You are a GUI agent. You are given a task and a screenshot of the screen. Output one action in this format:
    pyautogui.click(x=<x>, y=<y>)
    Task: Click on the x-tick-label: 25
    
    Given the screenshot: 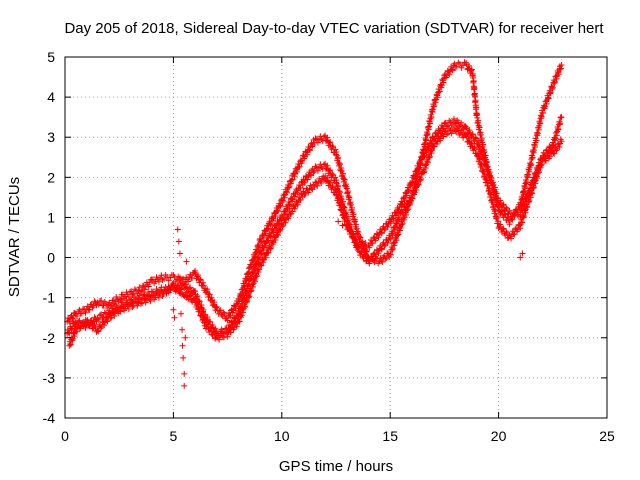 What is the action you would take?
    pyautogui.click(x=607, y=436)
    